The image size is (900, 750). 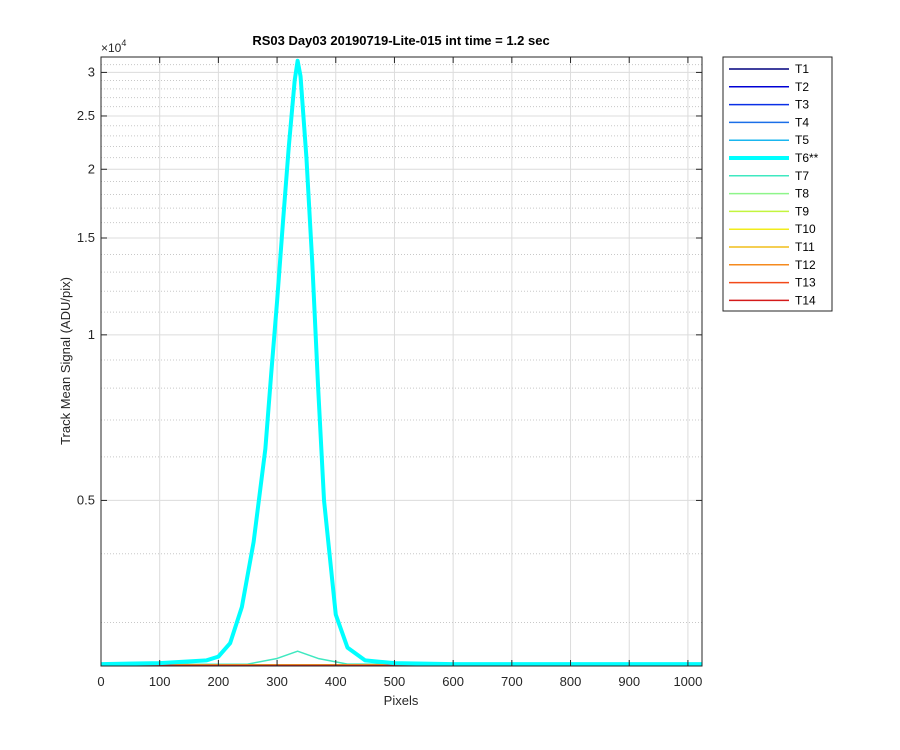 What do you see at coordinates (401, 700) in the screenshot?
I see `x-axis-label: Pixels` at bounding box center [401, 700].